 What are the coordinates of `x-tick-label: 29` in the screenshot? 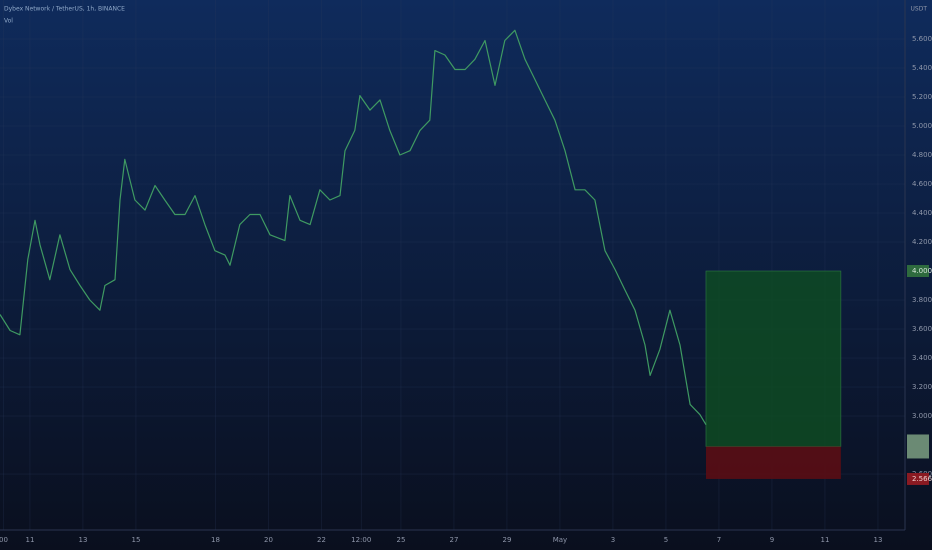 It's located at (506, 540).